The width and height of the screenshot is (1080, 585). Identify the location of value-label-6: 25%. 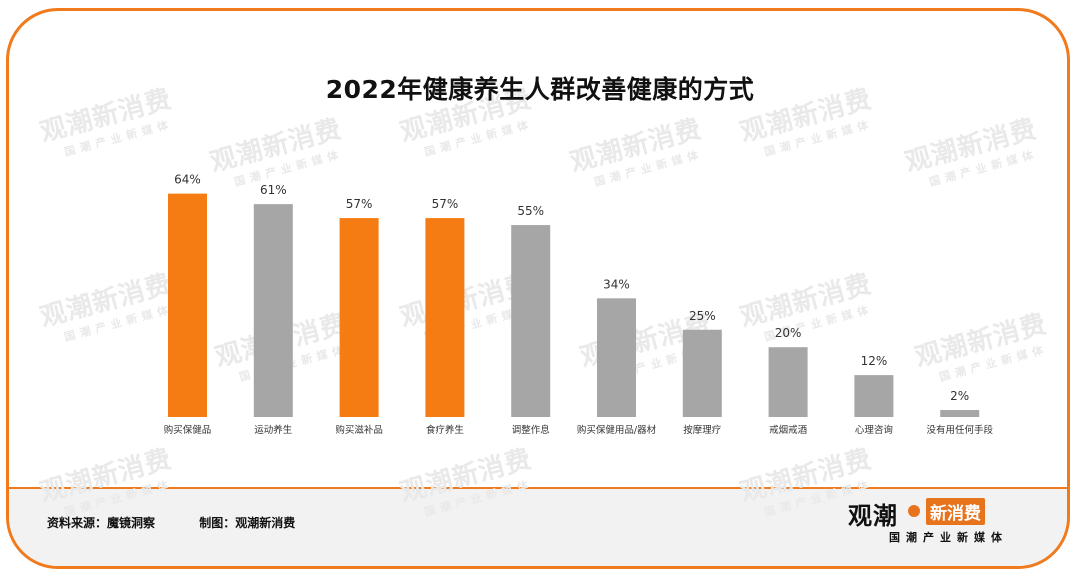
(702, 316).